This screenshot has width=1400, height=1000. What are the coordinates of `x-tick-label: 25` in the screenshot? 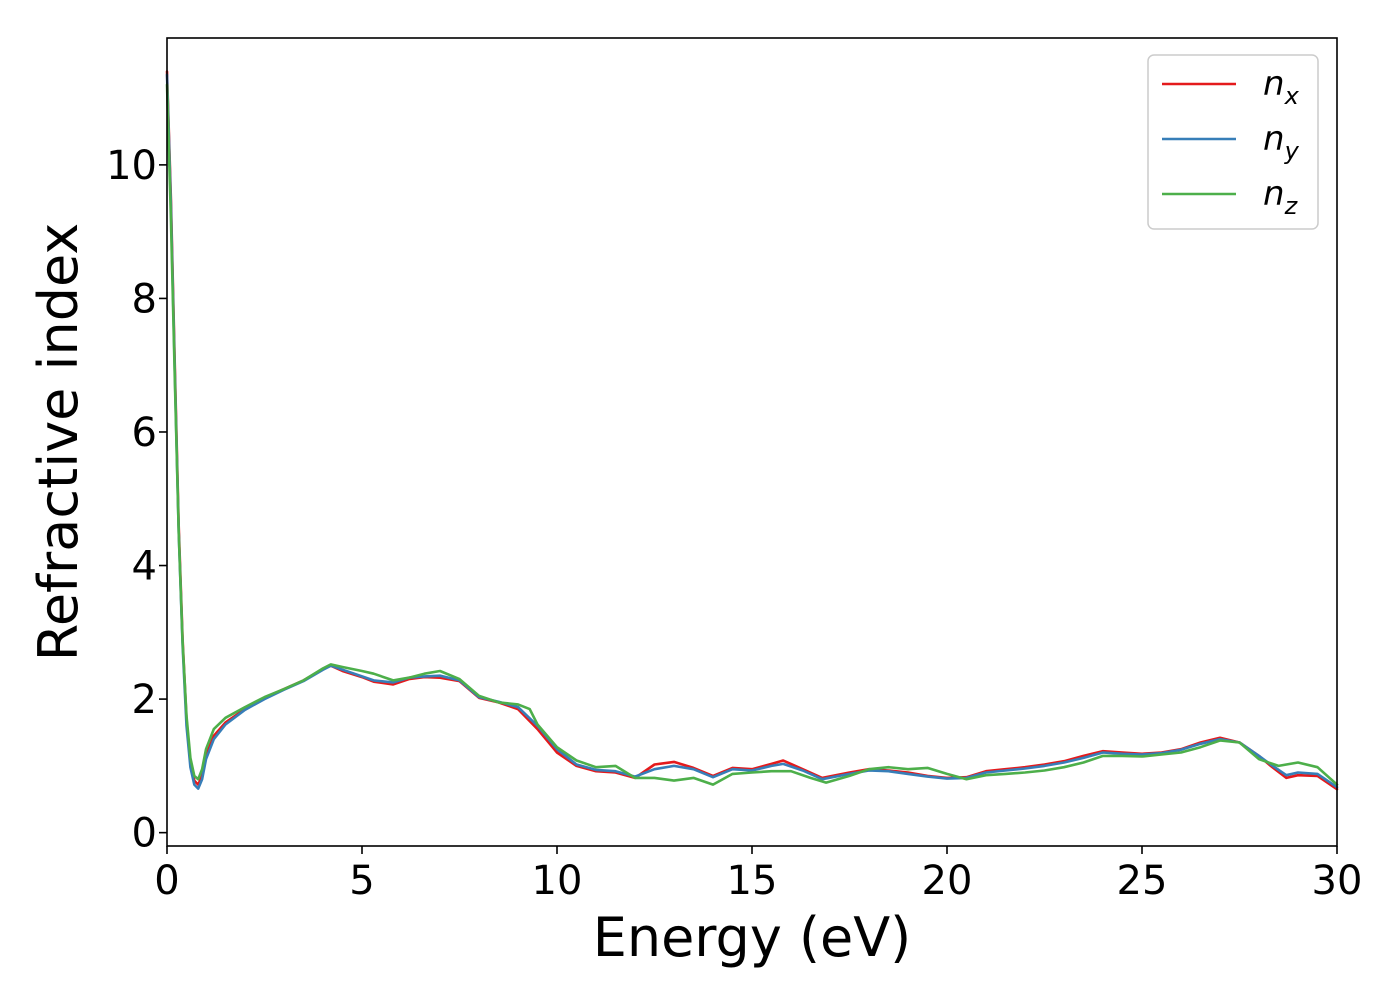 It's located at (1142, 881).